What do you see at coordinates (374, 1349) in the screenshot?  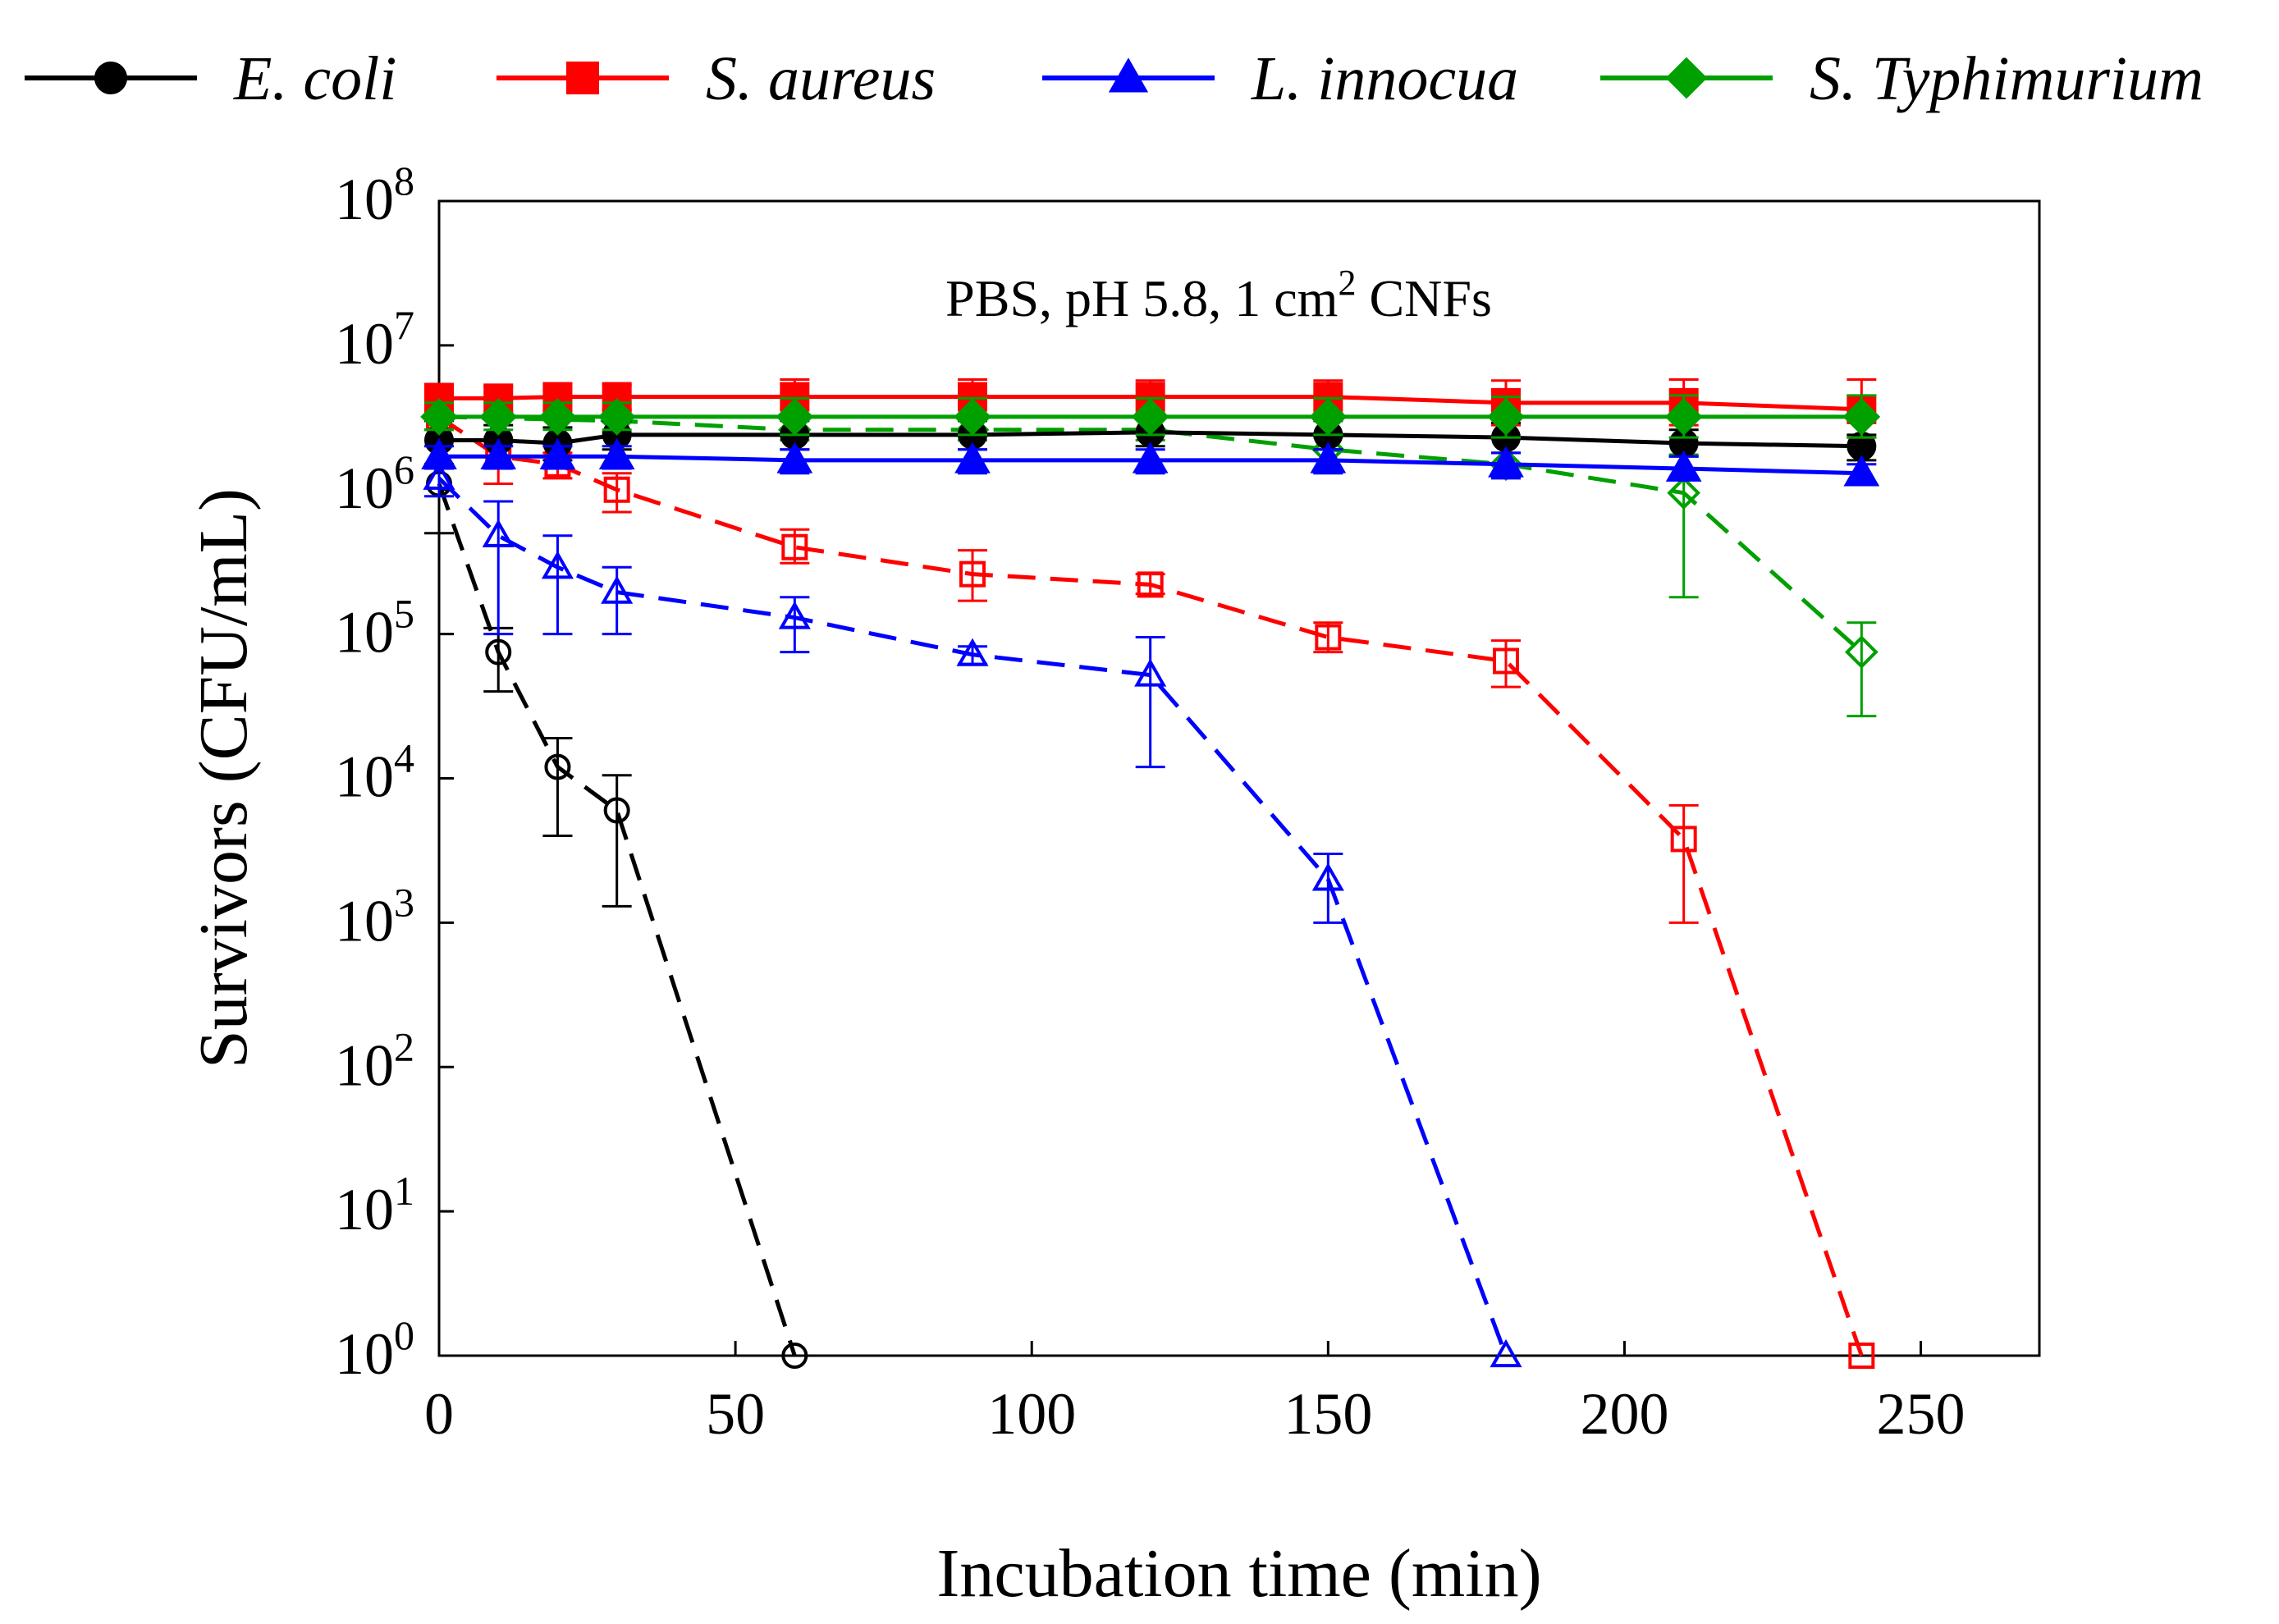 I see `y-tick-label: 10⁰` at bounding box center [374, 1349].